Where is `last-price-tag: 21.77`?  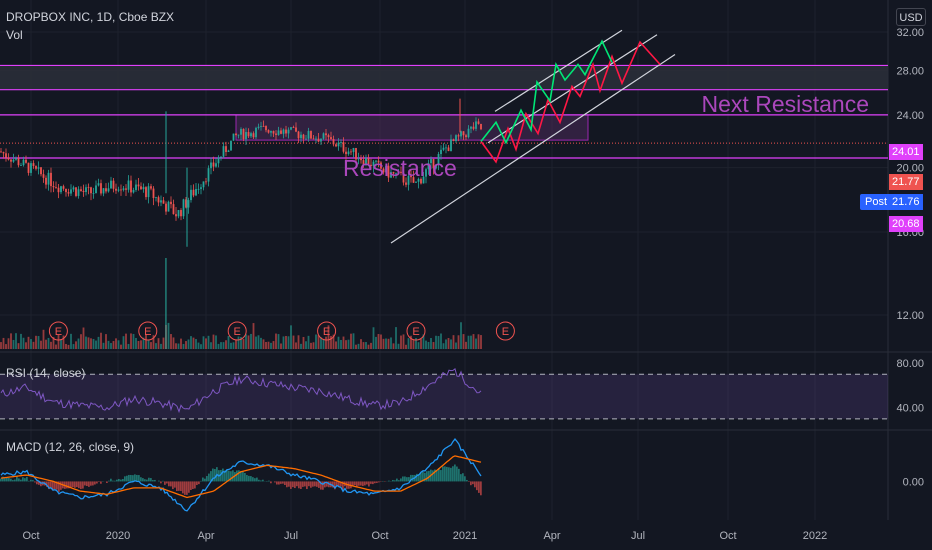
last-price-tag: 21.77 is located at coordinates (906, 182).